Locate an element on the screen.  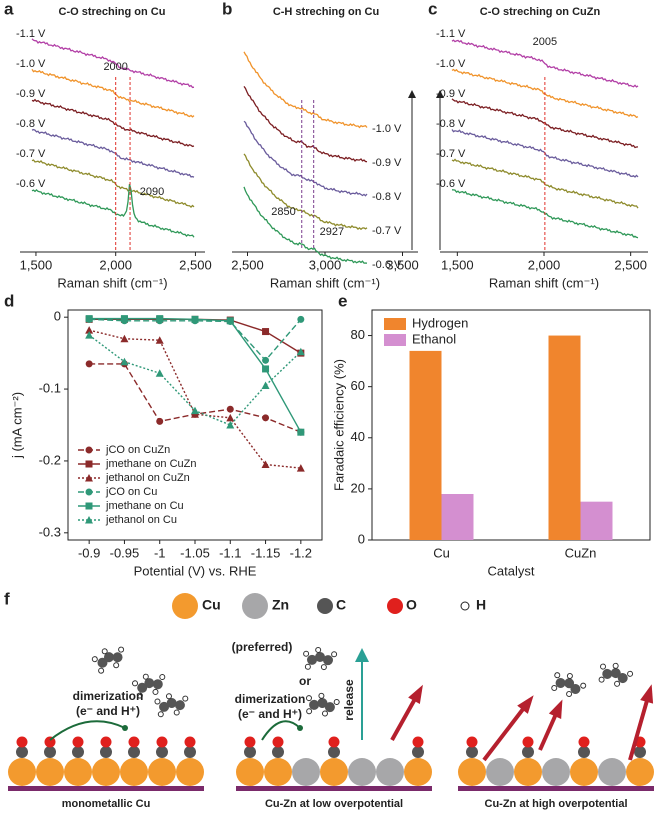
peak-label: 2000 is located at coordinates (115, 67).